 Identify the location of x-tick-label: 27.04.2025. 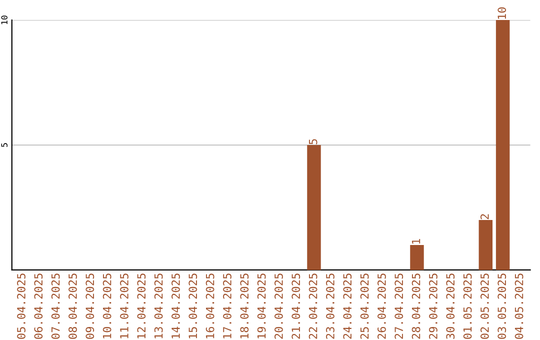
(399, 306).